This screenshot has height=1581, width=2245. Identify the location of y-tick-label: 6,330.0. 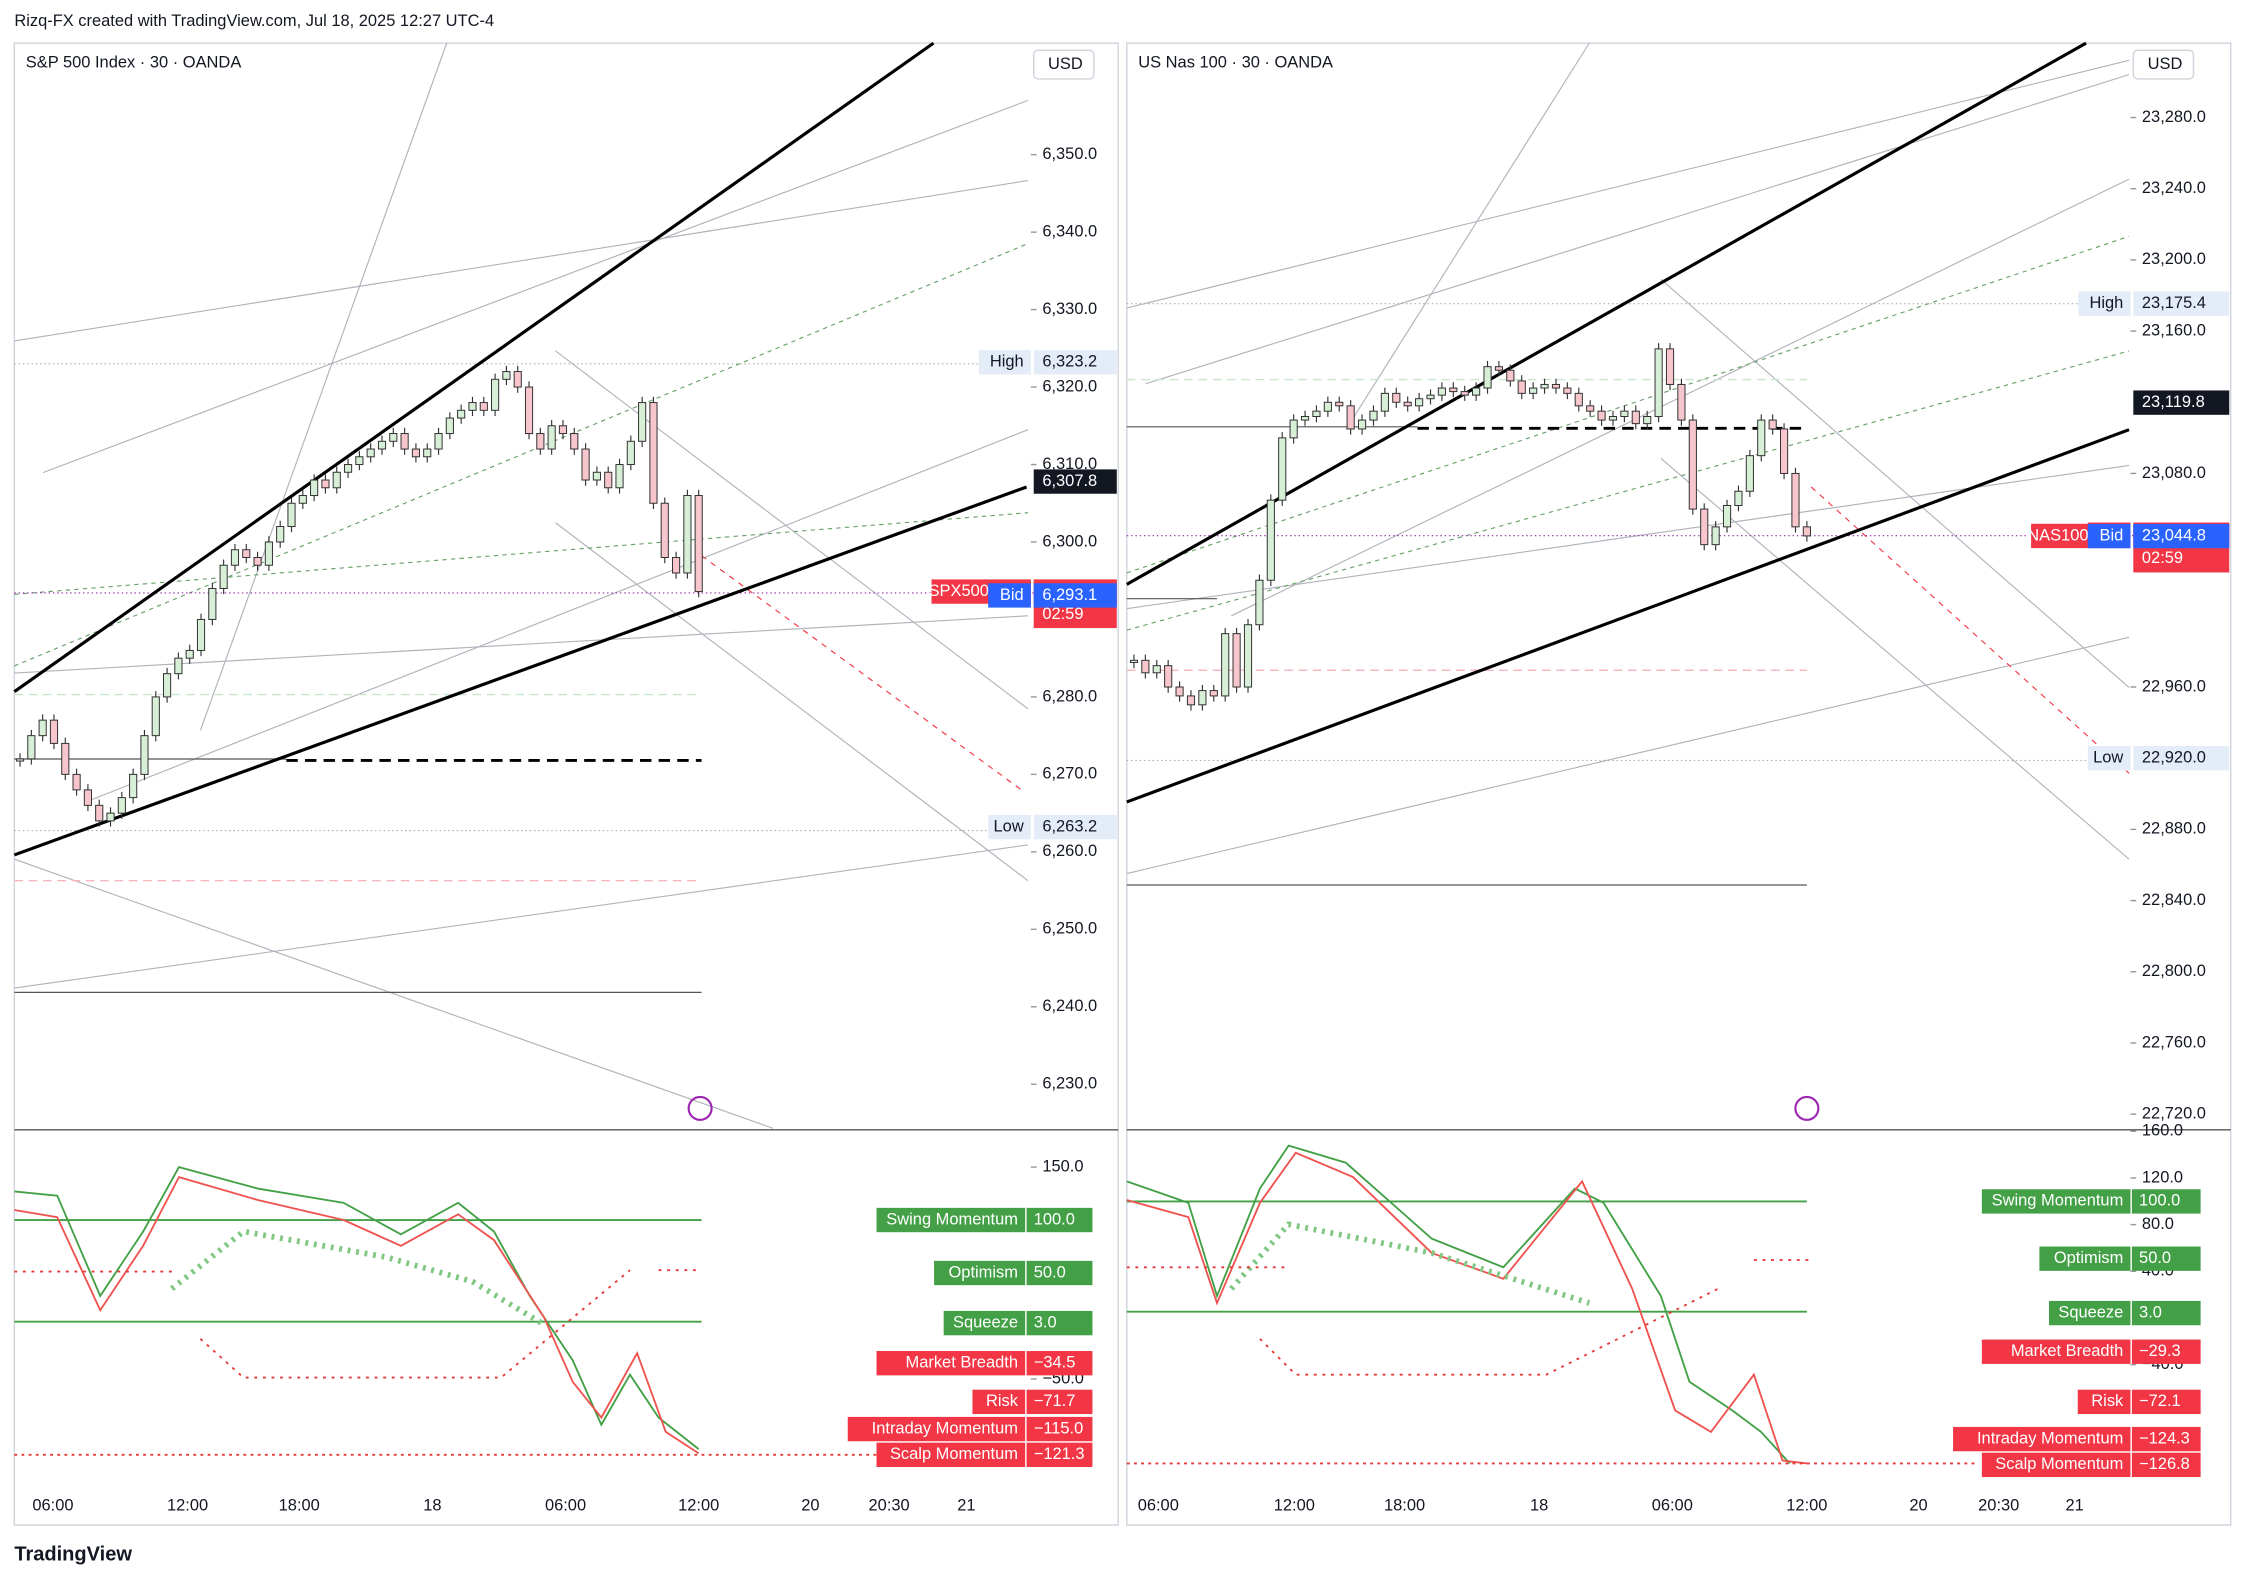
(1069, 309).